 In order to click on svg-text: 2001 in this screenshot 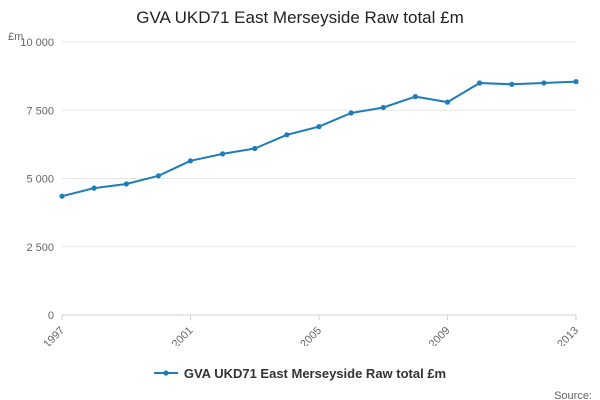, I will do `click(183, 335)`.